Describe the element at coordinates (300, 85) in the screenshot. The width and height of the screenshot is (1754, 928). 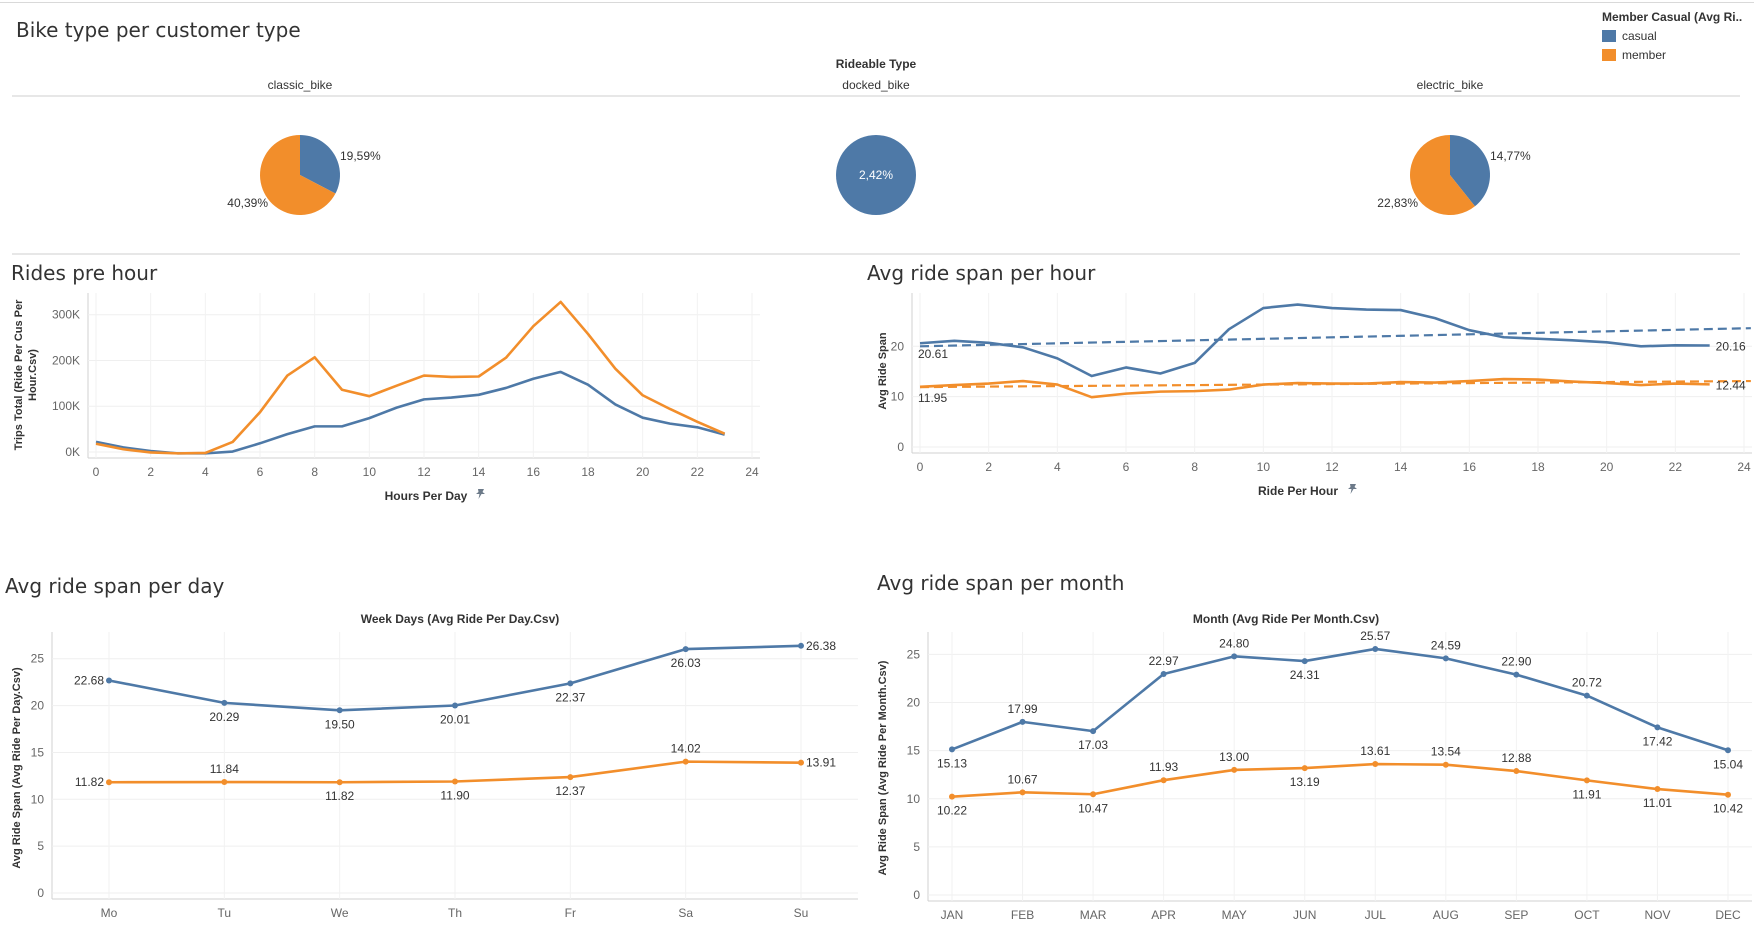
I see `pie-category-classic_bike: classic_bike` at that location.